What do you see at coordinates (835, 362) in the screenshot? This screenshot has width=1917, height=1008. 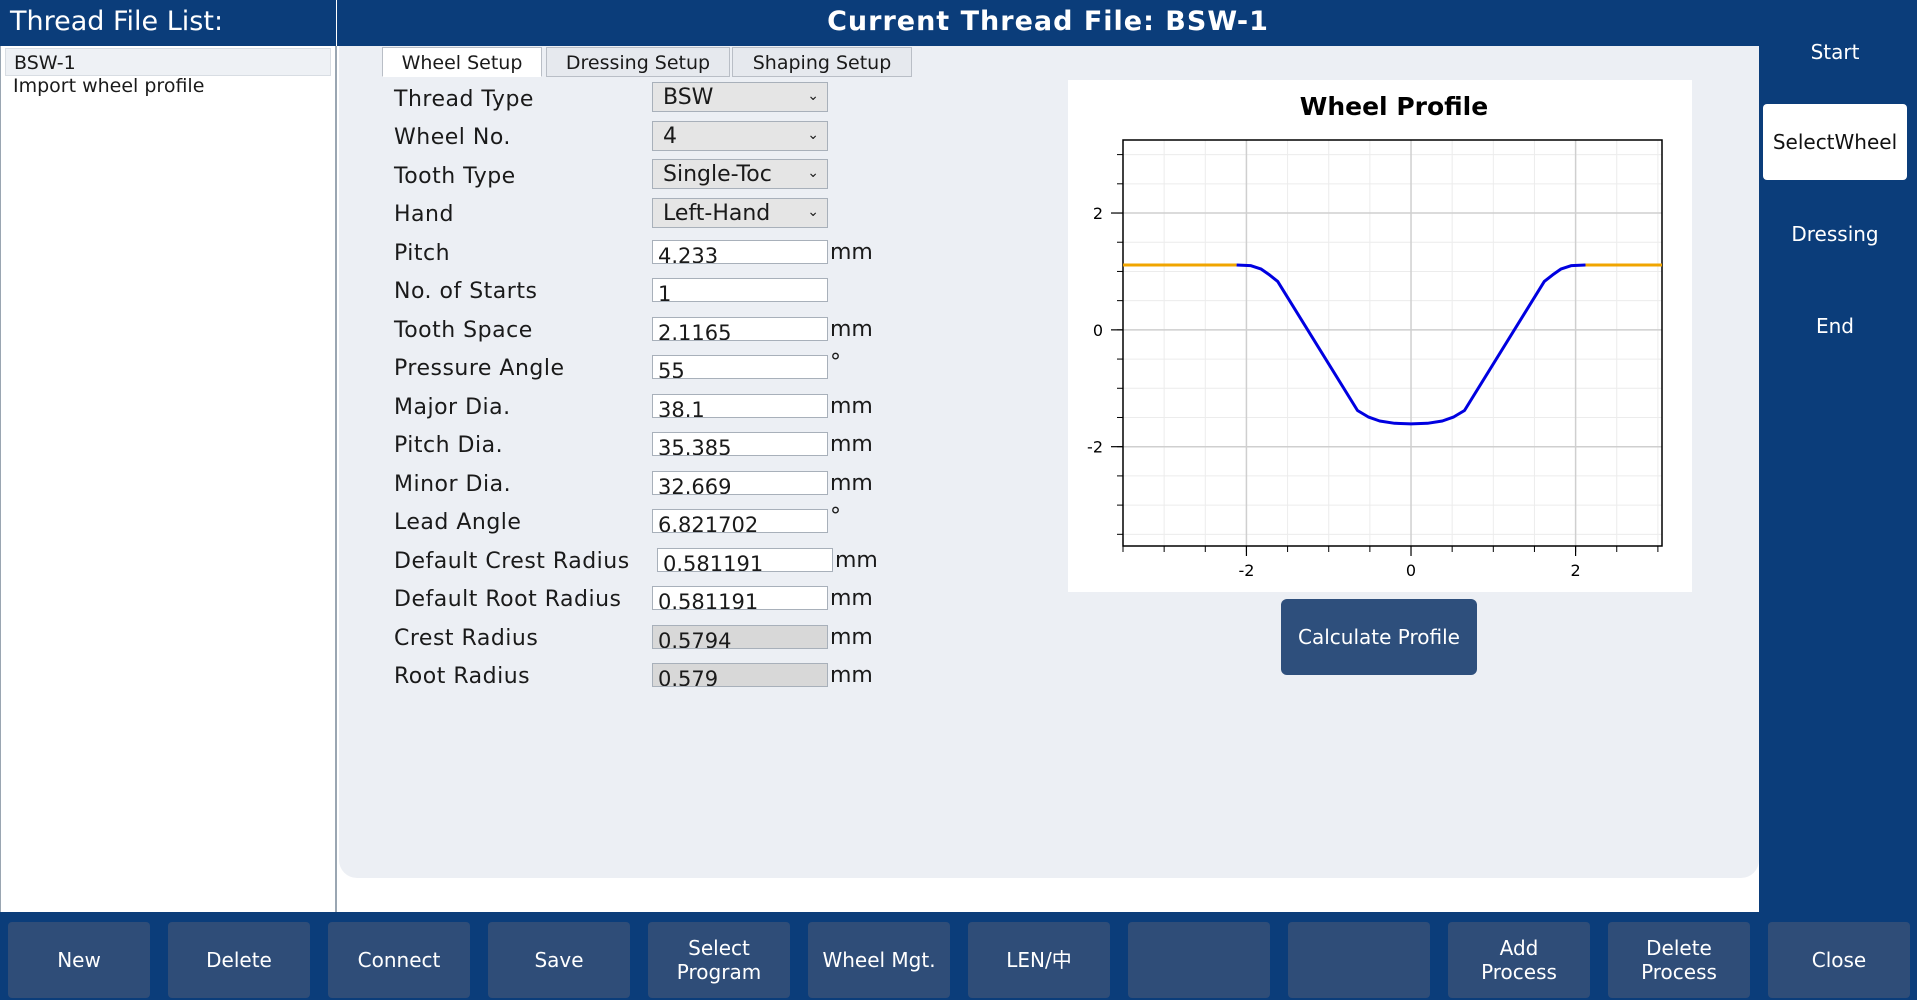 I see `pressure-angle-unit: °` at bounding box center [835, 362].